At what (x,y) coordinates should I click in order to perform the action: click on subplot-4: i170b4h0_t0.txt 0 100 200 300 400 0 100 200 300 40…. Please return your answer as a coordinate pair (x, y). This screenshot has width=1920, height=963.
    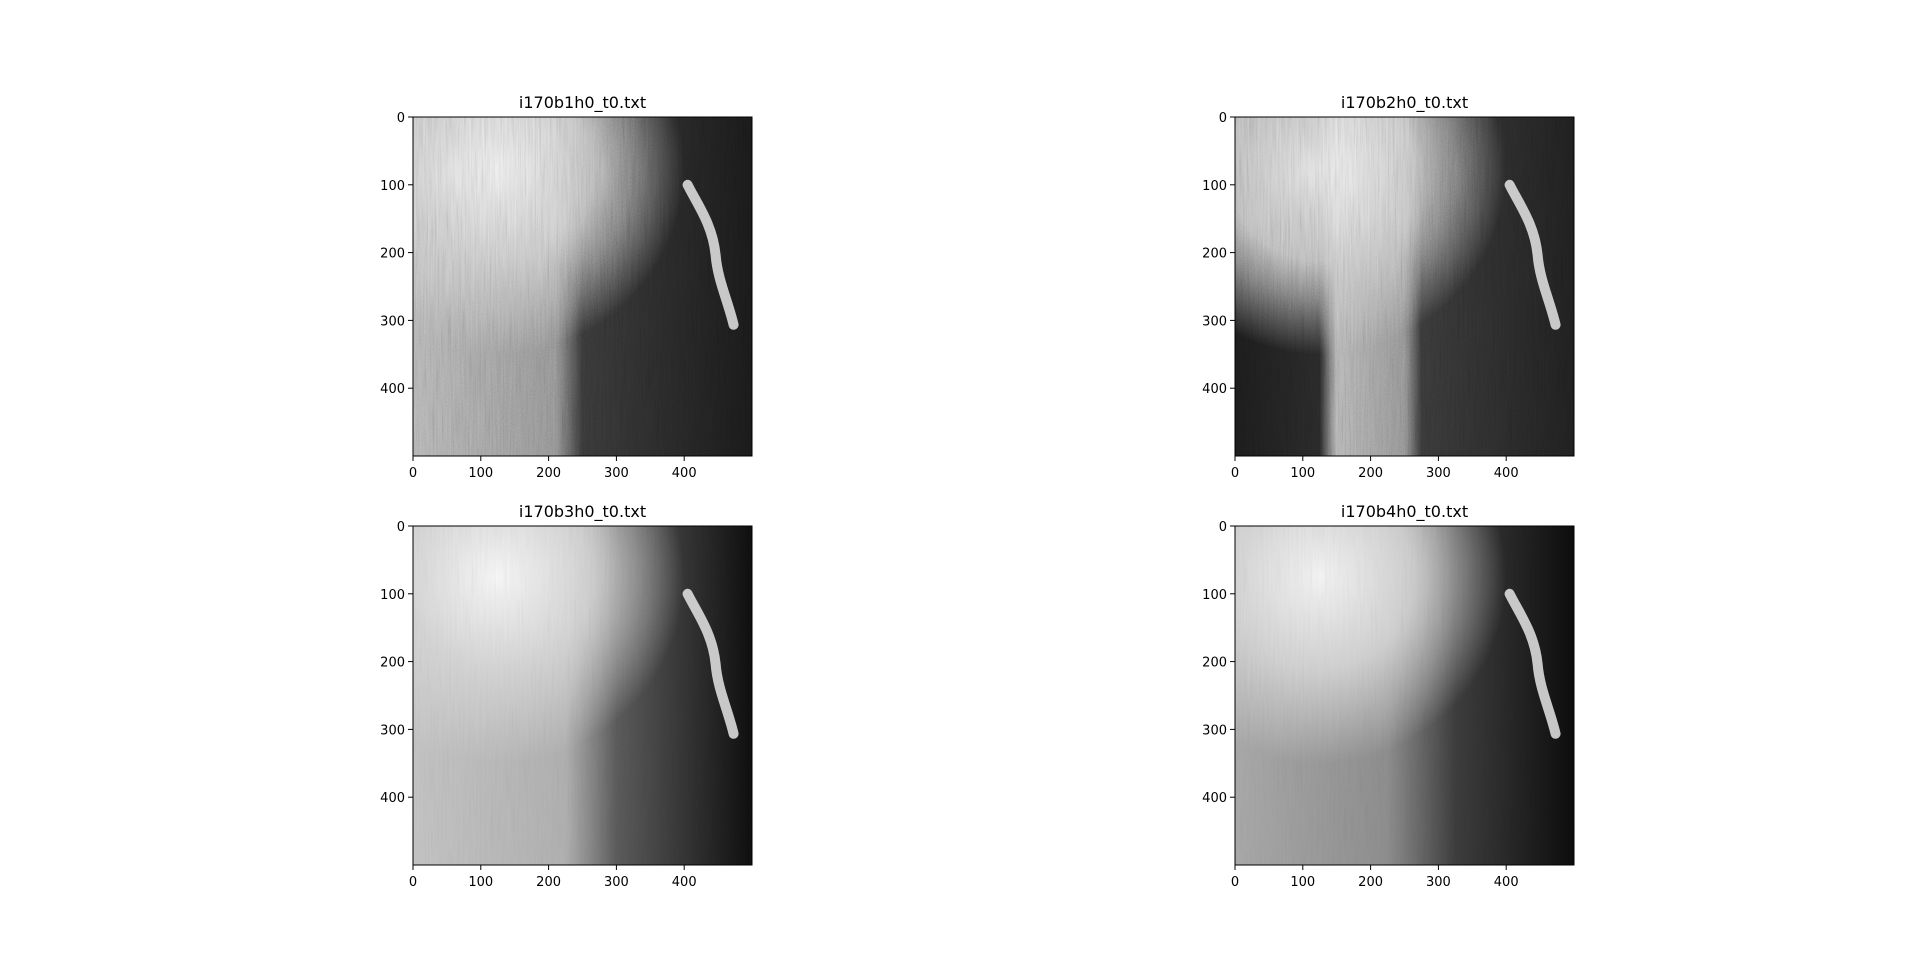
    Looking at the image, I should click on (1388, 696).